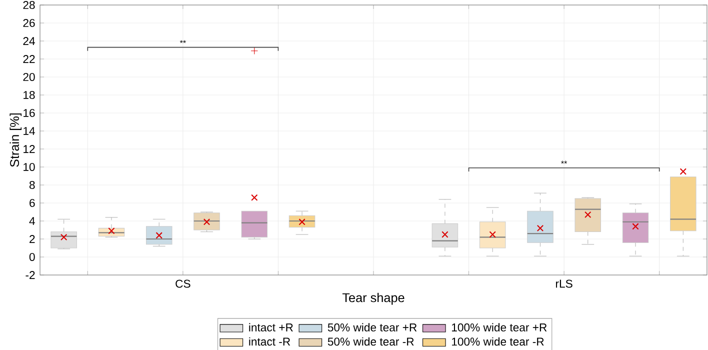 The height and width of the screenshot is (350, 708). I want to click on y-tick-label: 28, so click(29, 5).